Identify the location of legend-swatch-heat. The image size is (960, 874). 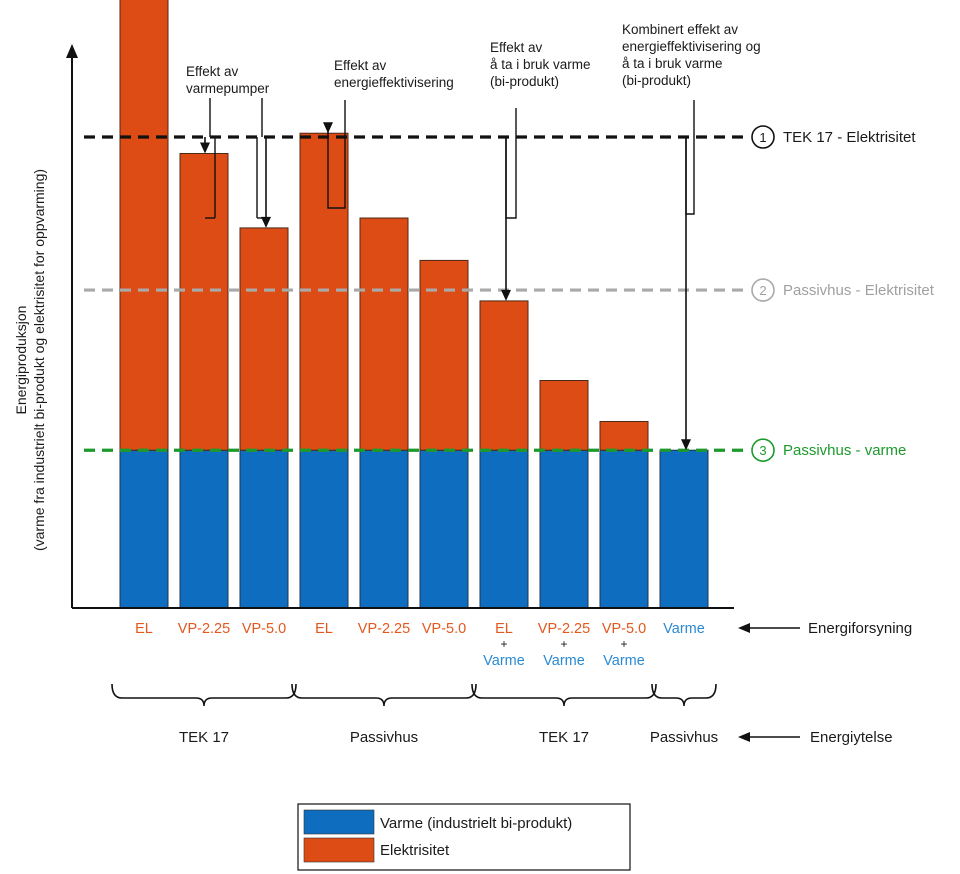
(339, 822).